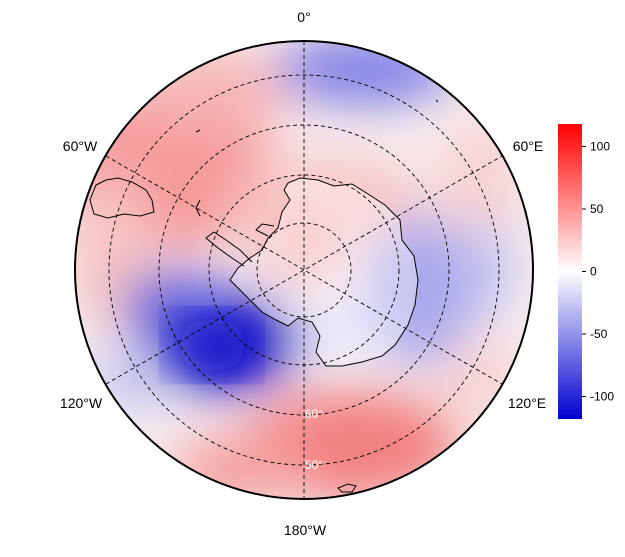  I want to click on latitude-label-60: 60°, so click(314, 414).